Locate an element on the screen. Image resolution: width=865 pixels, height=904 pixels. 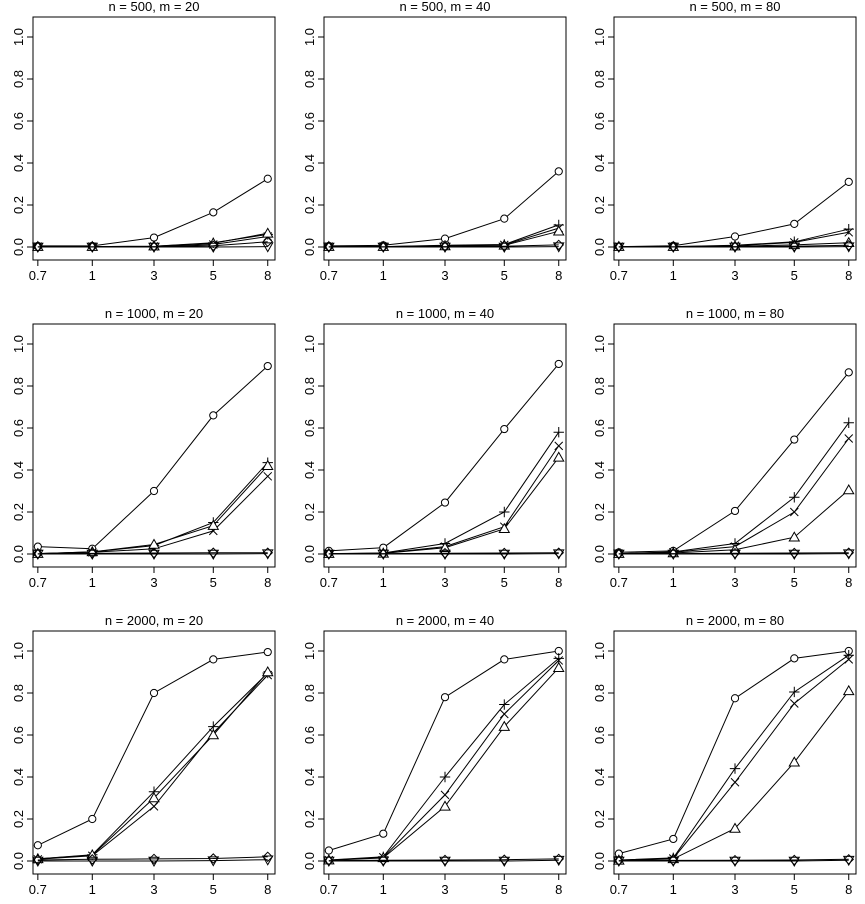
panel-3: n = 500, m = 80 0.0 0.2 0.4 0.6 0.8 1.0 0.7 1 3 5 8 is located at coordinates (724, 141).